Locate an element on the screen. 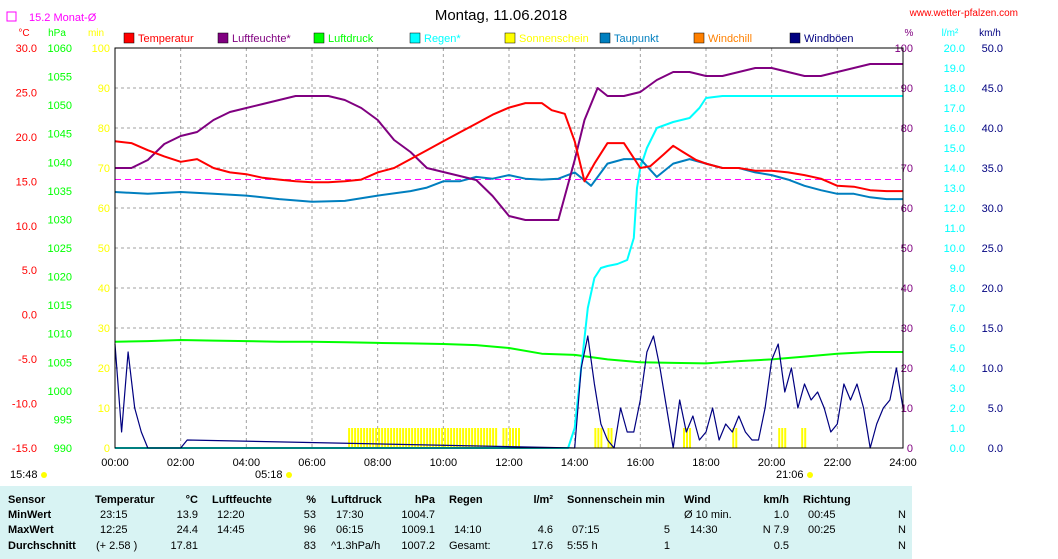  max-hum-time: 14:45 is located at coordinates (231, 530).